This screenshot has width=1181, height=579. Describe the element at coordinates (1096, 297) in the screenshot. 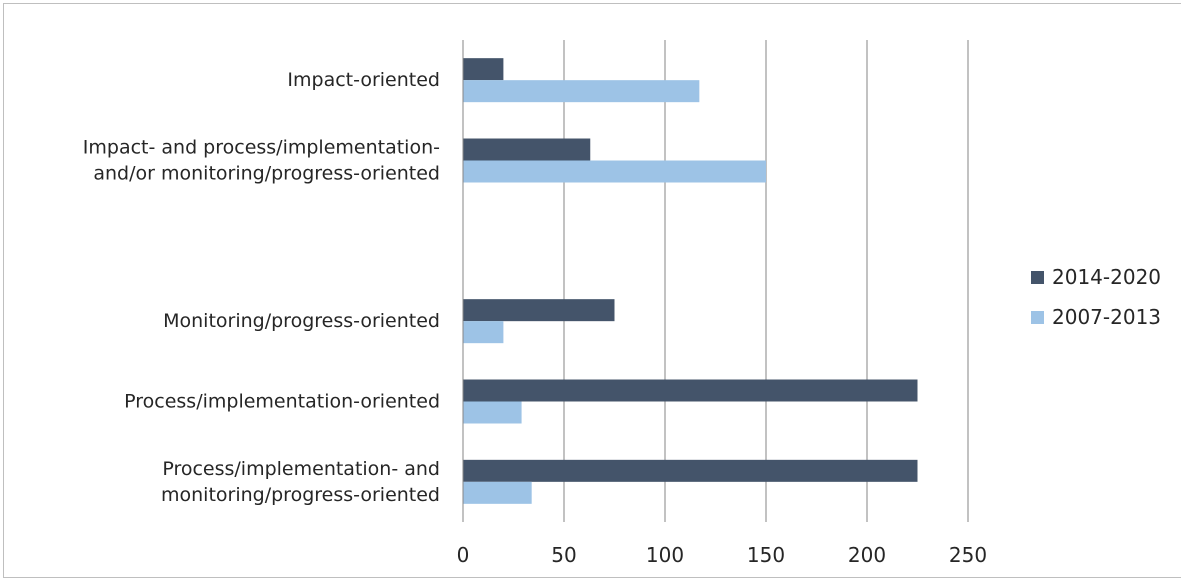

I see `legend: 2014-2020 2007-2013` at that location.